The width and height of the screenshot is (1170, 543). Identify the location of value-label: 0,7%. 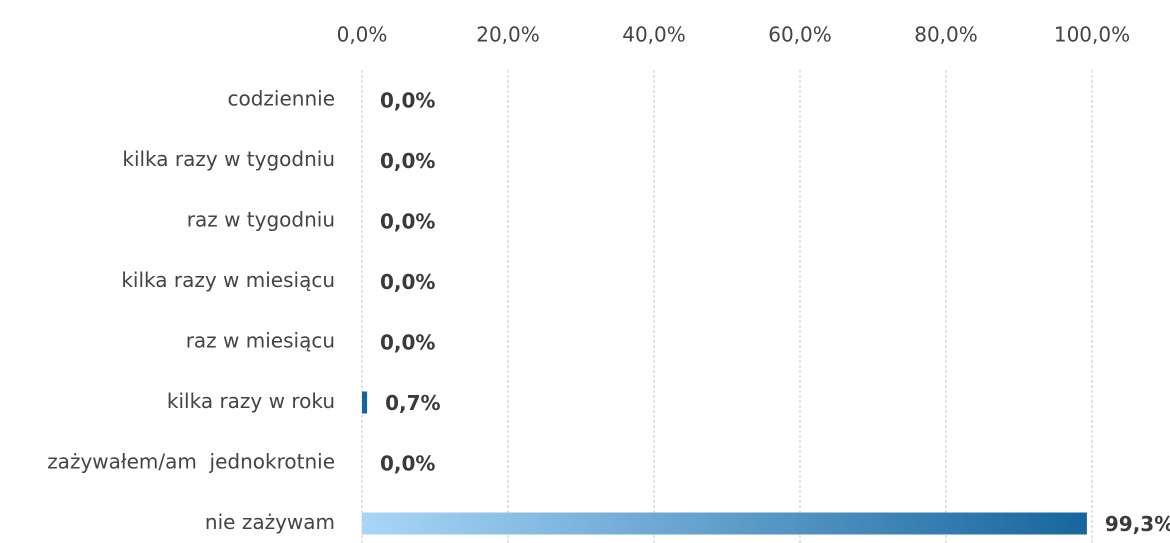
(412, 403).